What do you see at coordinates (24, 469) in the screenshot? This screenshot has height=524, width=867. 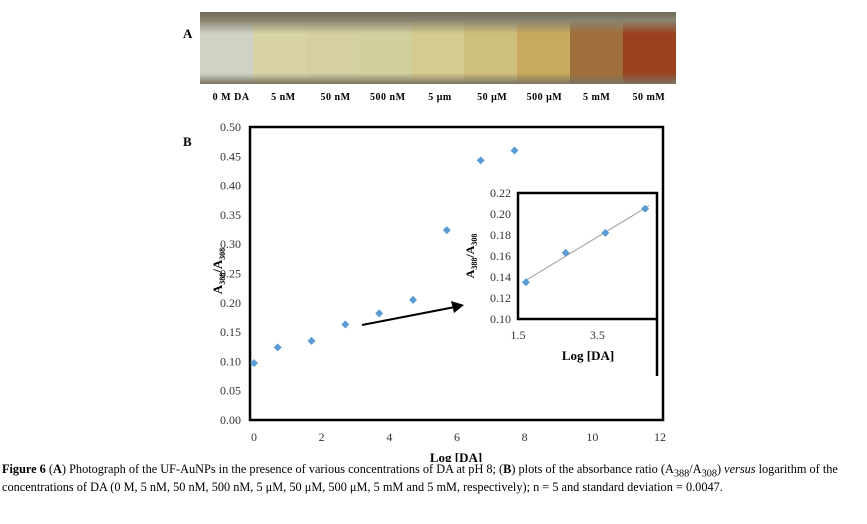 I see `caption-figure-label: Figure 6` at bounding box center [24, 469].